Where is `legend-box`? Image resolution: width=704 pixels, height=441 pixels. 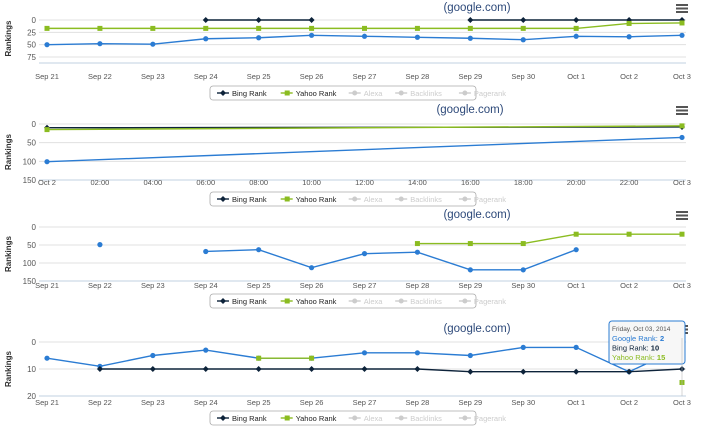
legend-box is located at coordinates (343, 301).